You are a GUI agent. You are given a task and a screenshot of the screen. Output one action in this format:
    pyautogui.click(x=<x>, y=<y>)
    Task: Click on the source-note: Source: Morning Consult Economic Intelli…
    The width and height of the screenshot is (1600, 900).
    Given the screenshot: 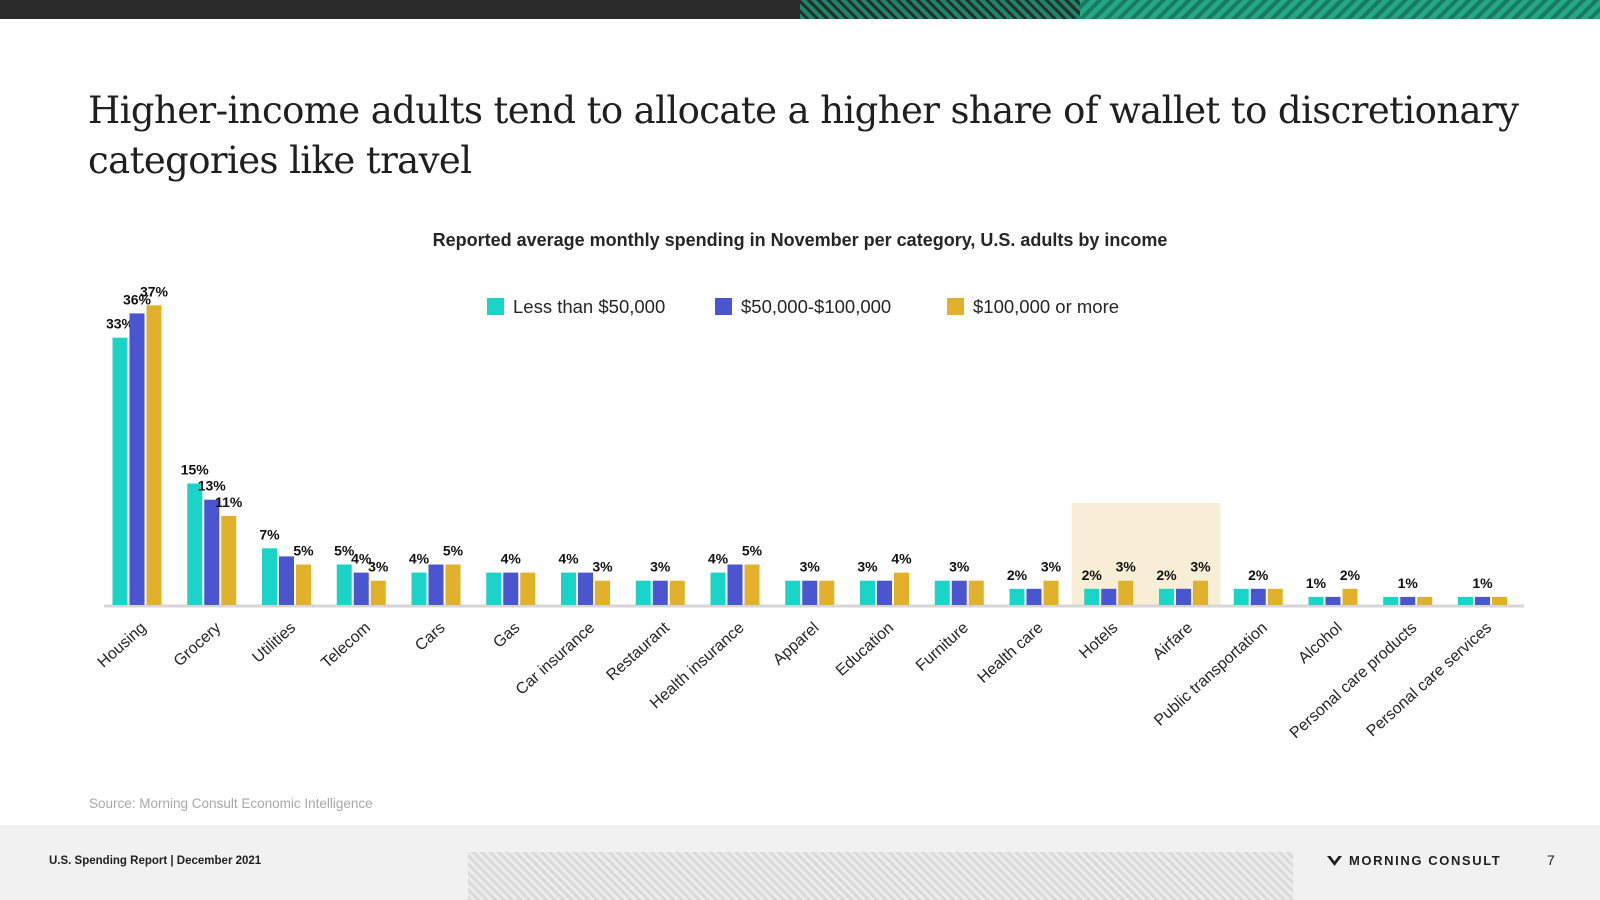 What is the action you would take?
    pyautogui.click(x=231, y=803)
    